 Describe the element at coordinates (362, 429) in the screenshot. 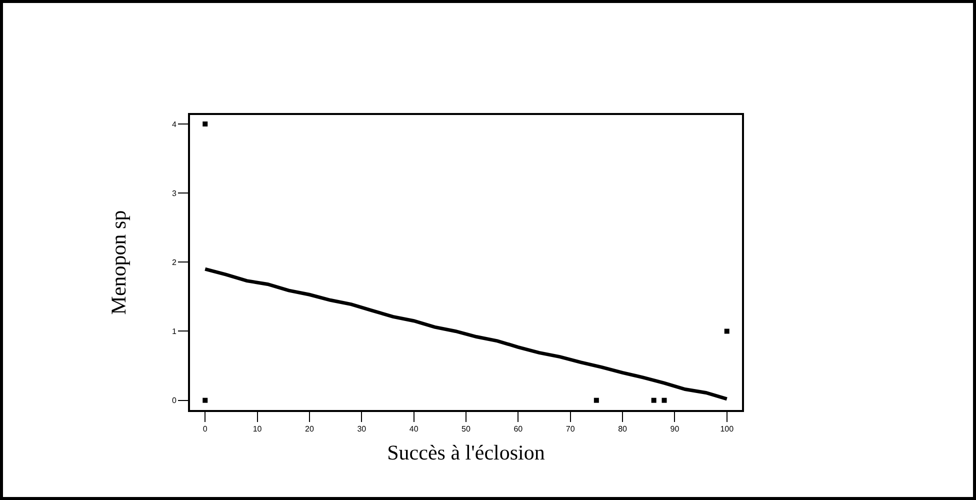

I see `x-tick-label: 30` at that location.